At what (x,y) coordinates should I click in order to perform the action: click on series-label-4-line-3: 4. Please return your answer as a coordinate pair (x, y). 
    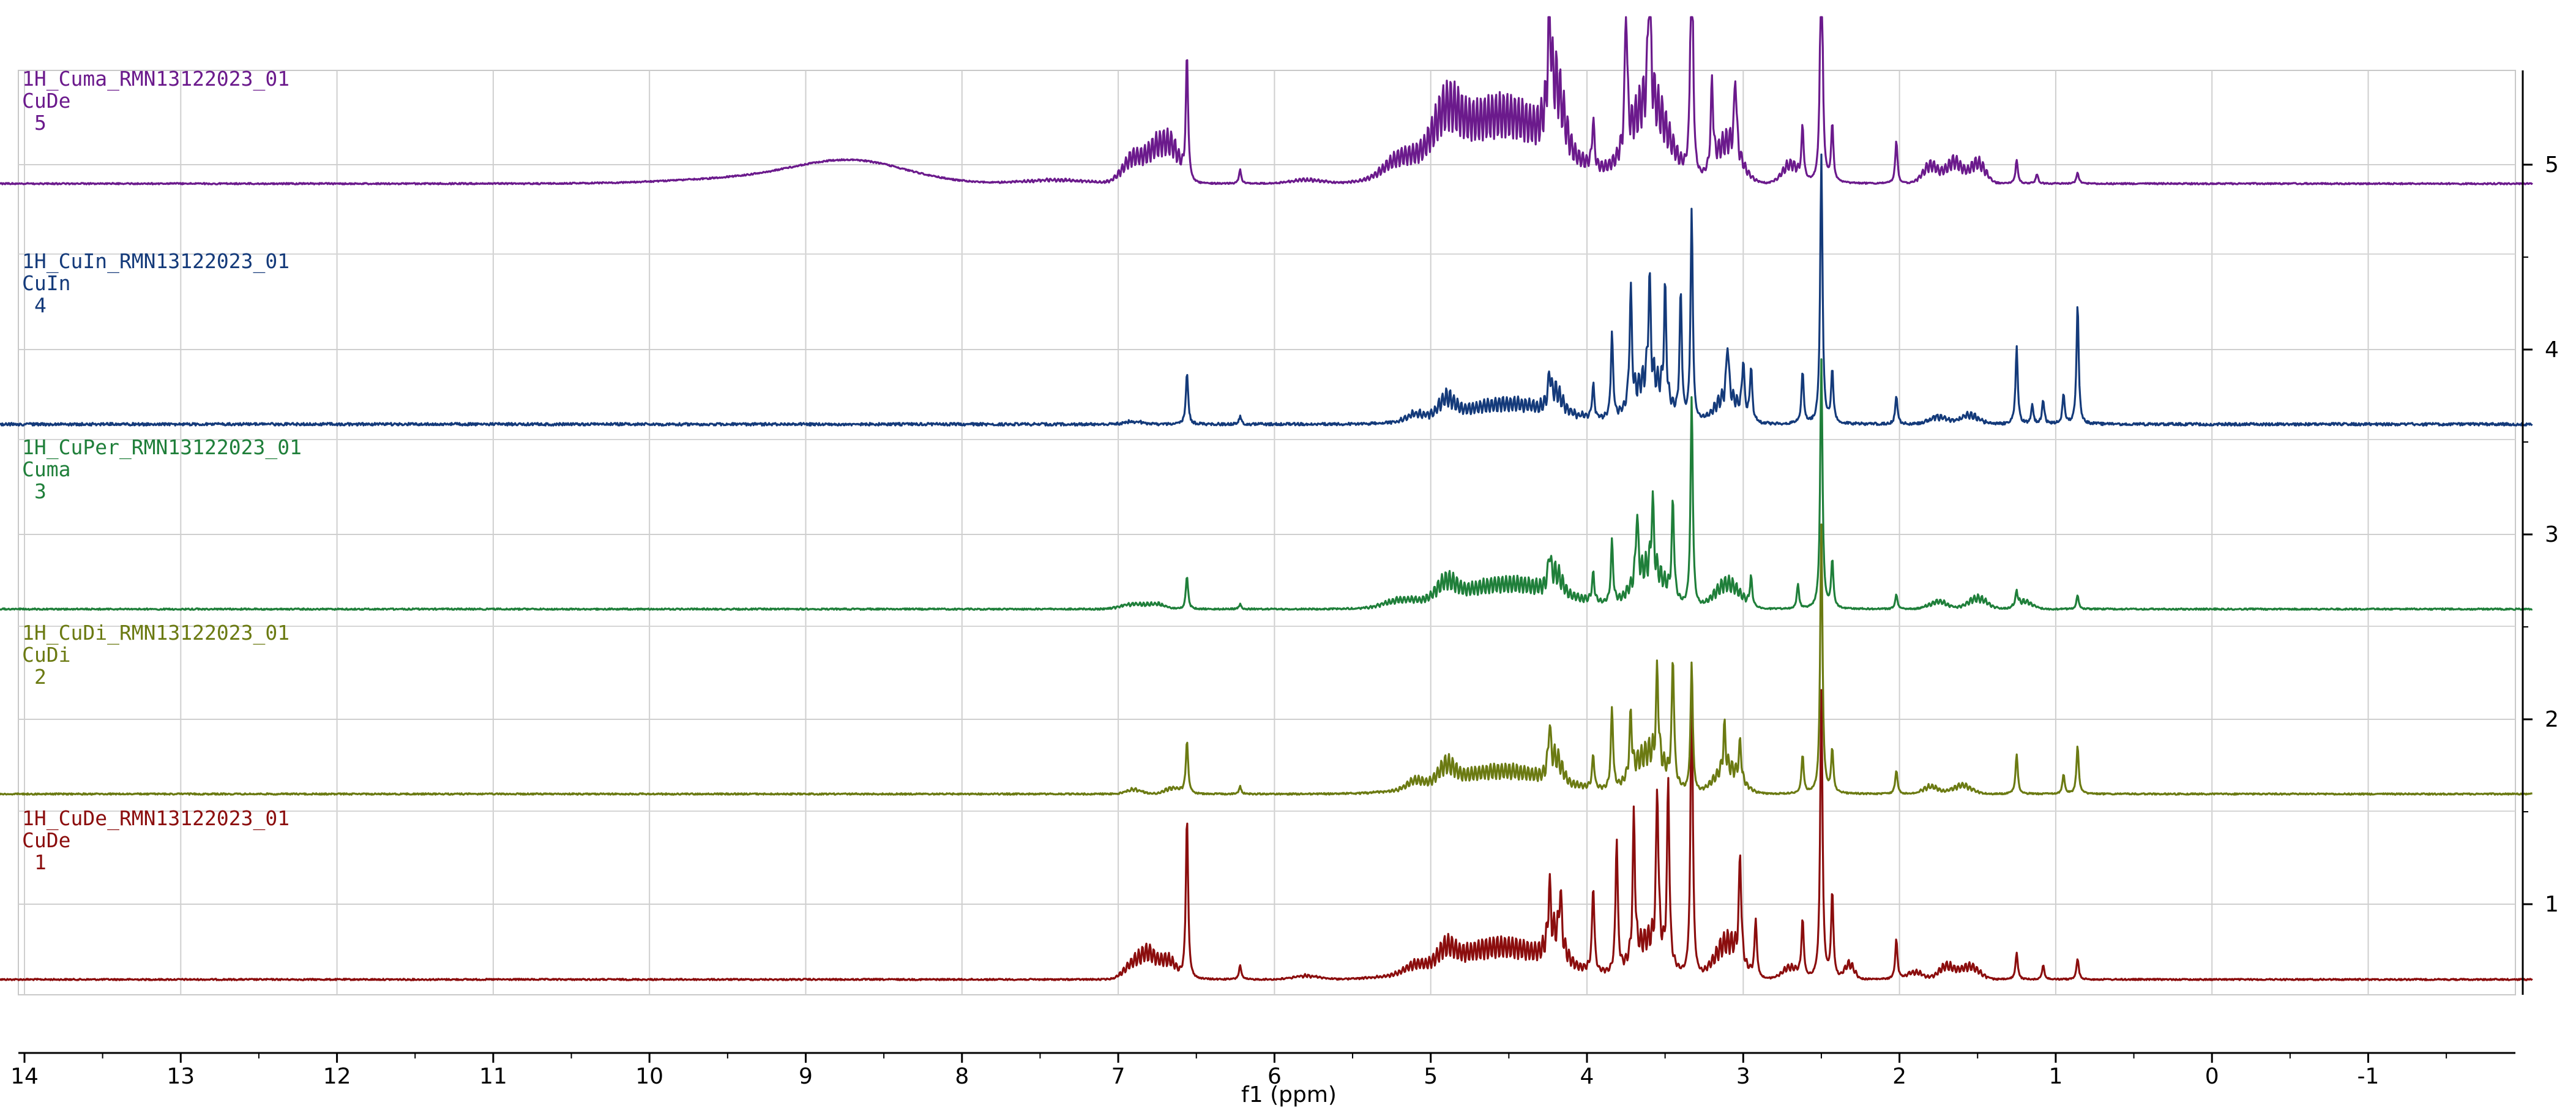
    Looking at the image, I should click on (40, 305).